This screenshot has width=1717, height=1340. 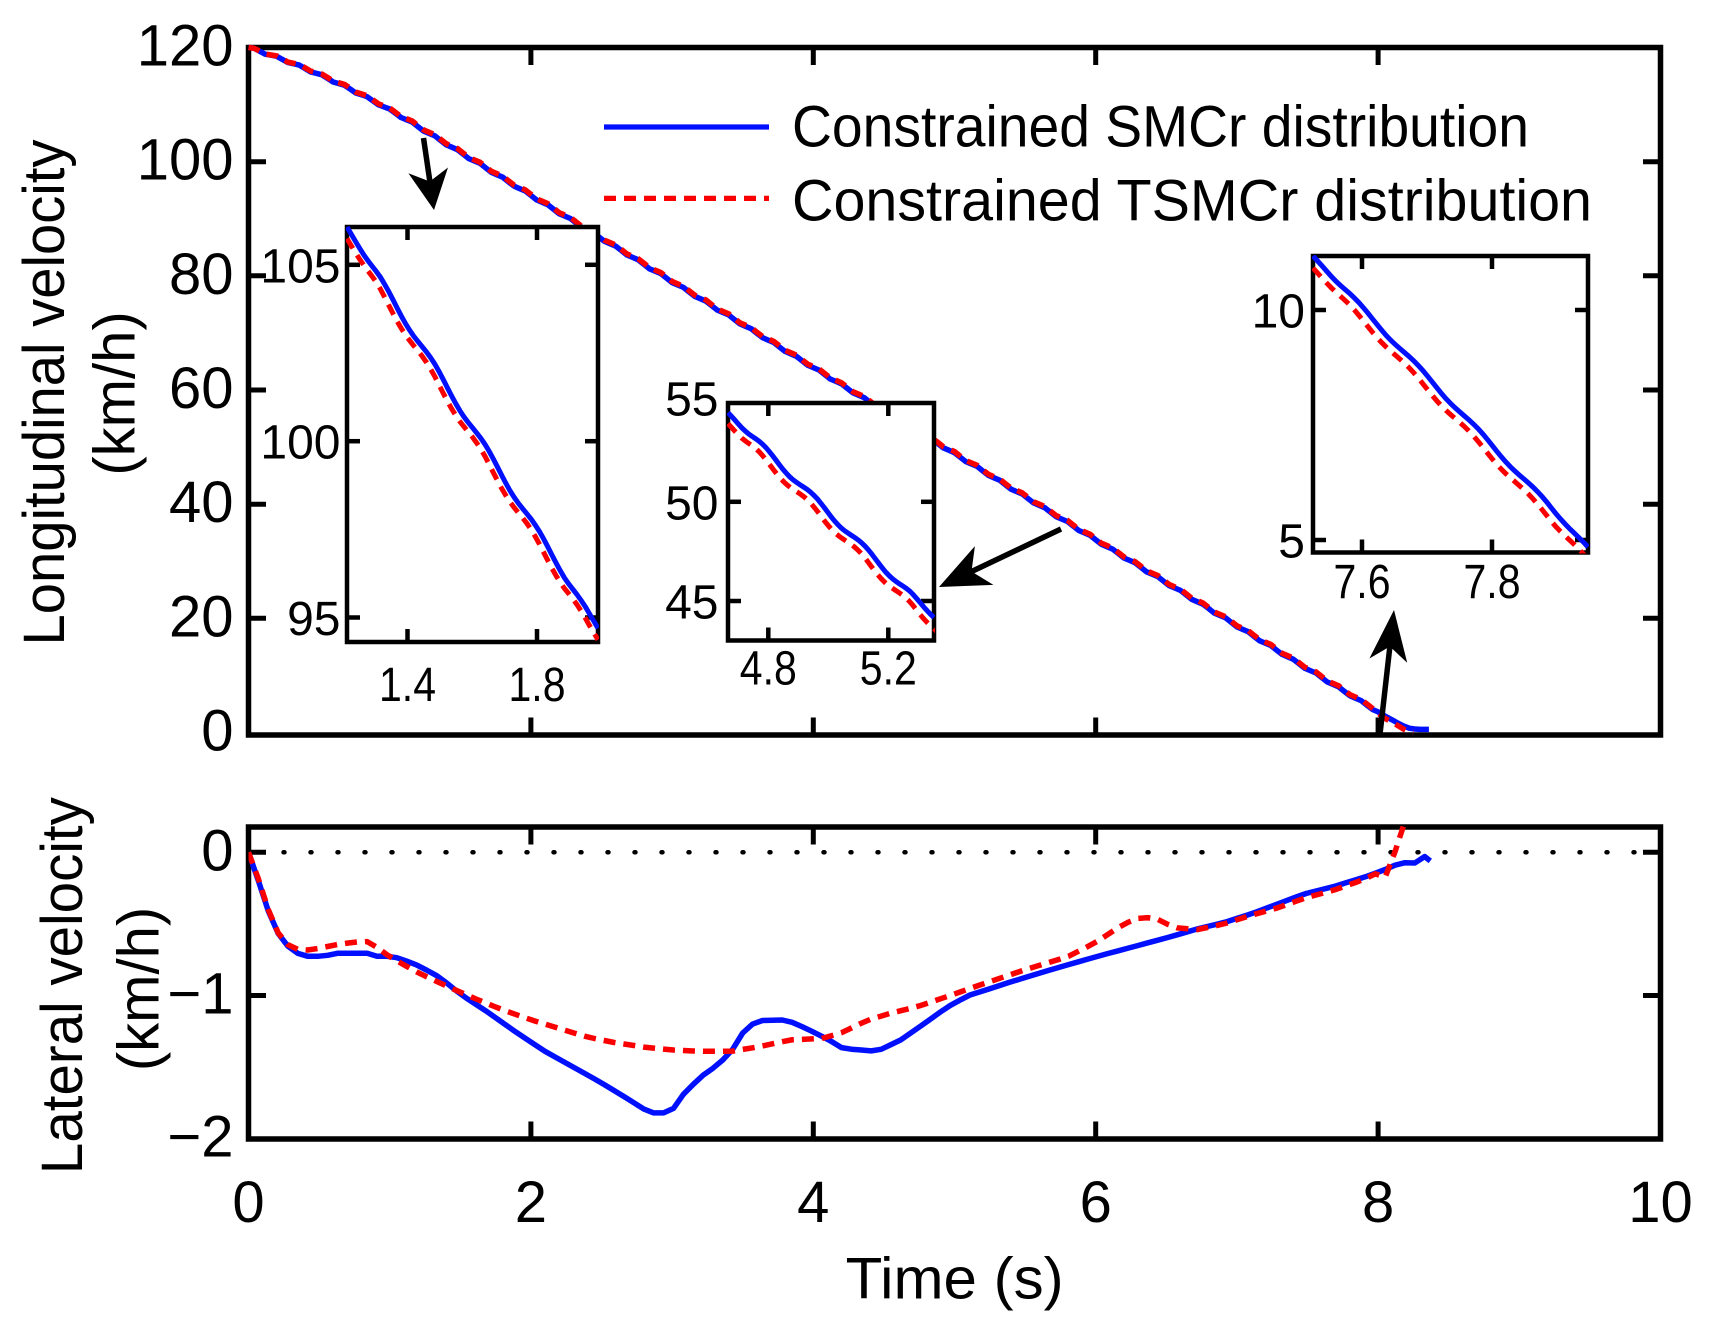 I want to click on svg-text: 5, so click(x=1291, y=542).